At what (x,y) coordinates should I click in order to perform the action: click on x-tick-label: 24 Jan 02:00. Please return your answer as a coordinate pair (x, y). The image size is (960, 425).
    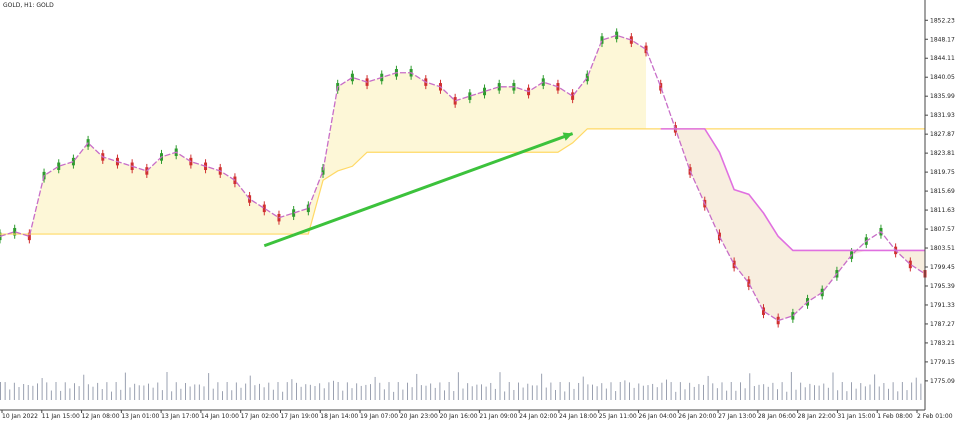
    Looking at the image, I should click on (538, 416).